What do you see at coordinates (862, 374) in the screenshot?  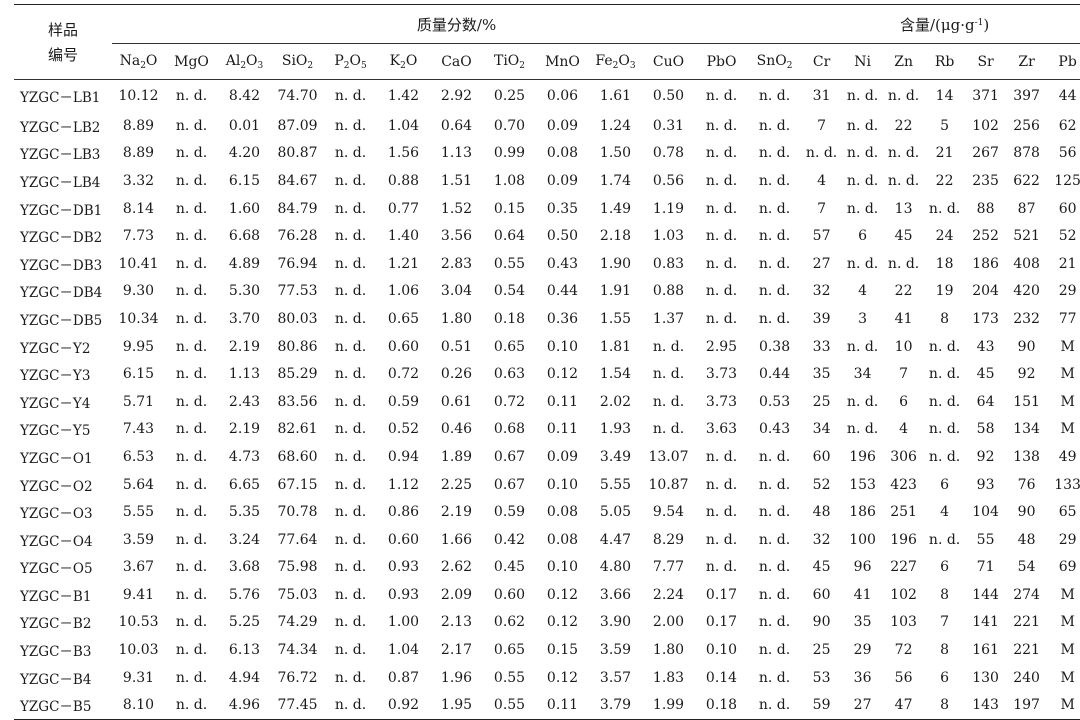 I see `value-cell: 34` at bounding box center [862, 374].